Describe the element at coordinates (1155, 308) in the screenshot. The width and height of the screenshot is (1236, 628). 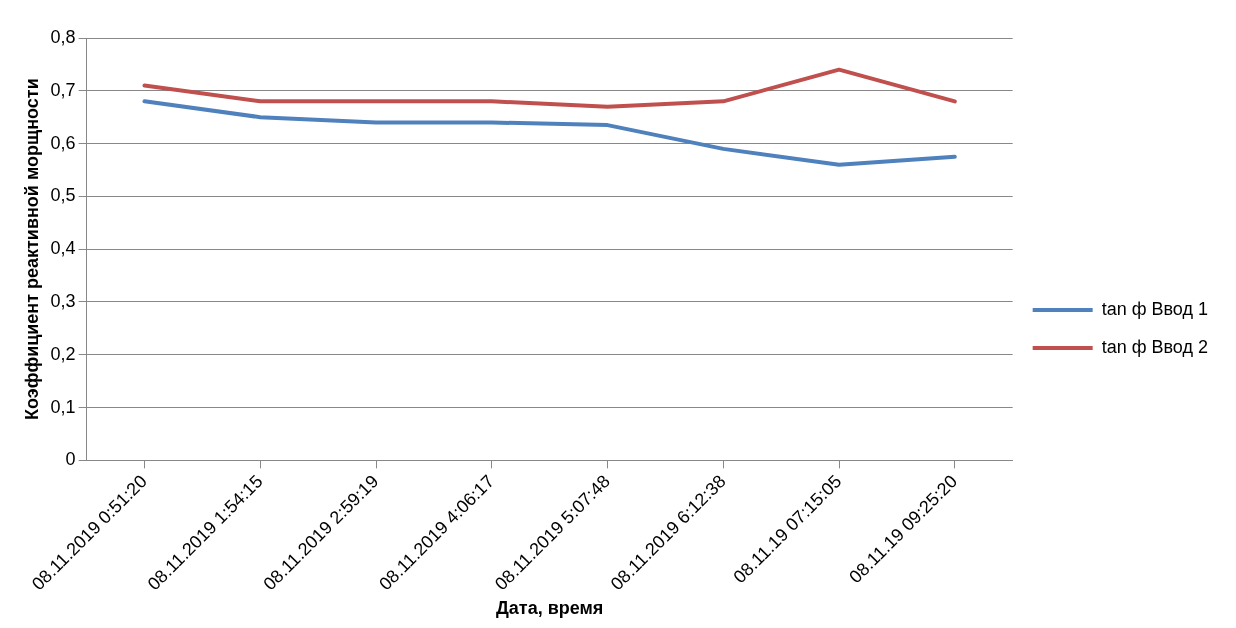
I see `legend-label: tan ф Ввод 1` at that location.